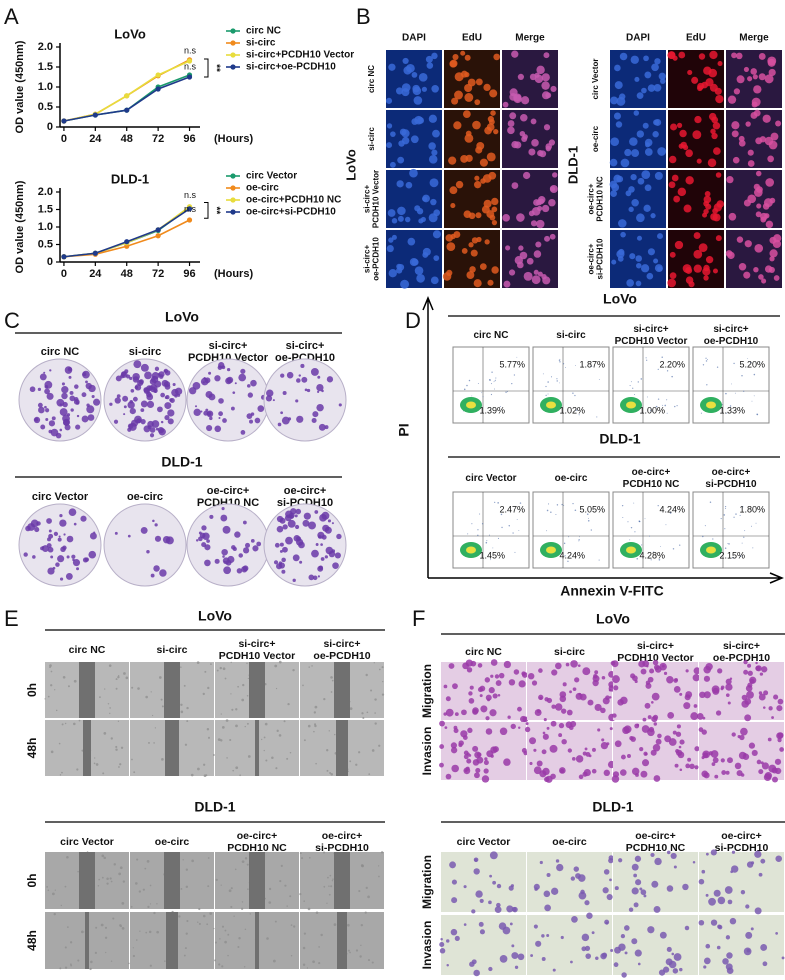  I want to click on percentage: 4.24%, so click(572, 555).